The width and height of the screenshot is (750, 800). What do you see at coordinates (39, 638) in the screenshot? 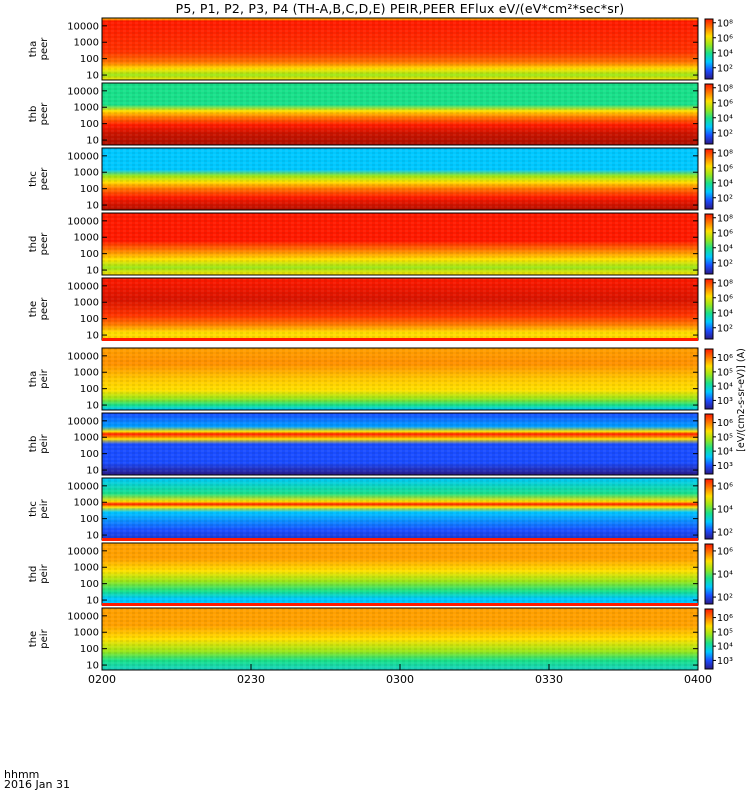
I see `panel-label: thepeir` at bounding box center [39, 638].